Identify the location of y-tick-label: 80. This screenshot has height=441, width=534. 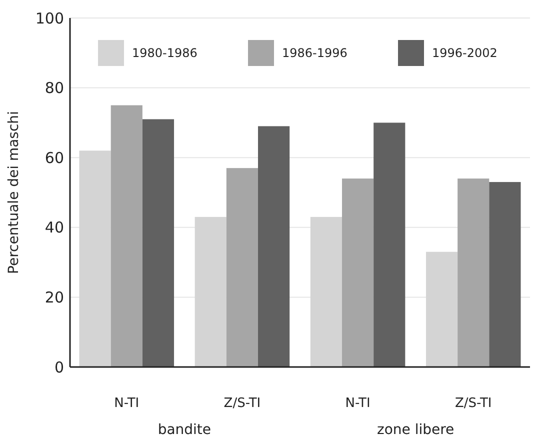
(54, 88).